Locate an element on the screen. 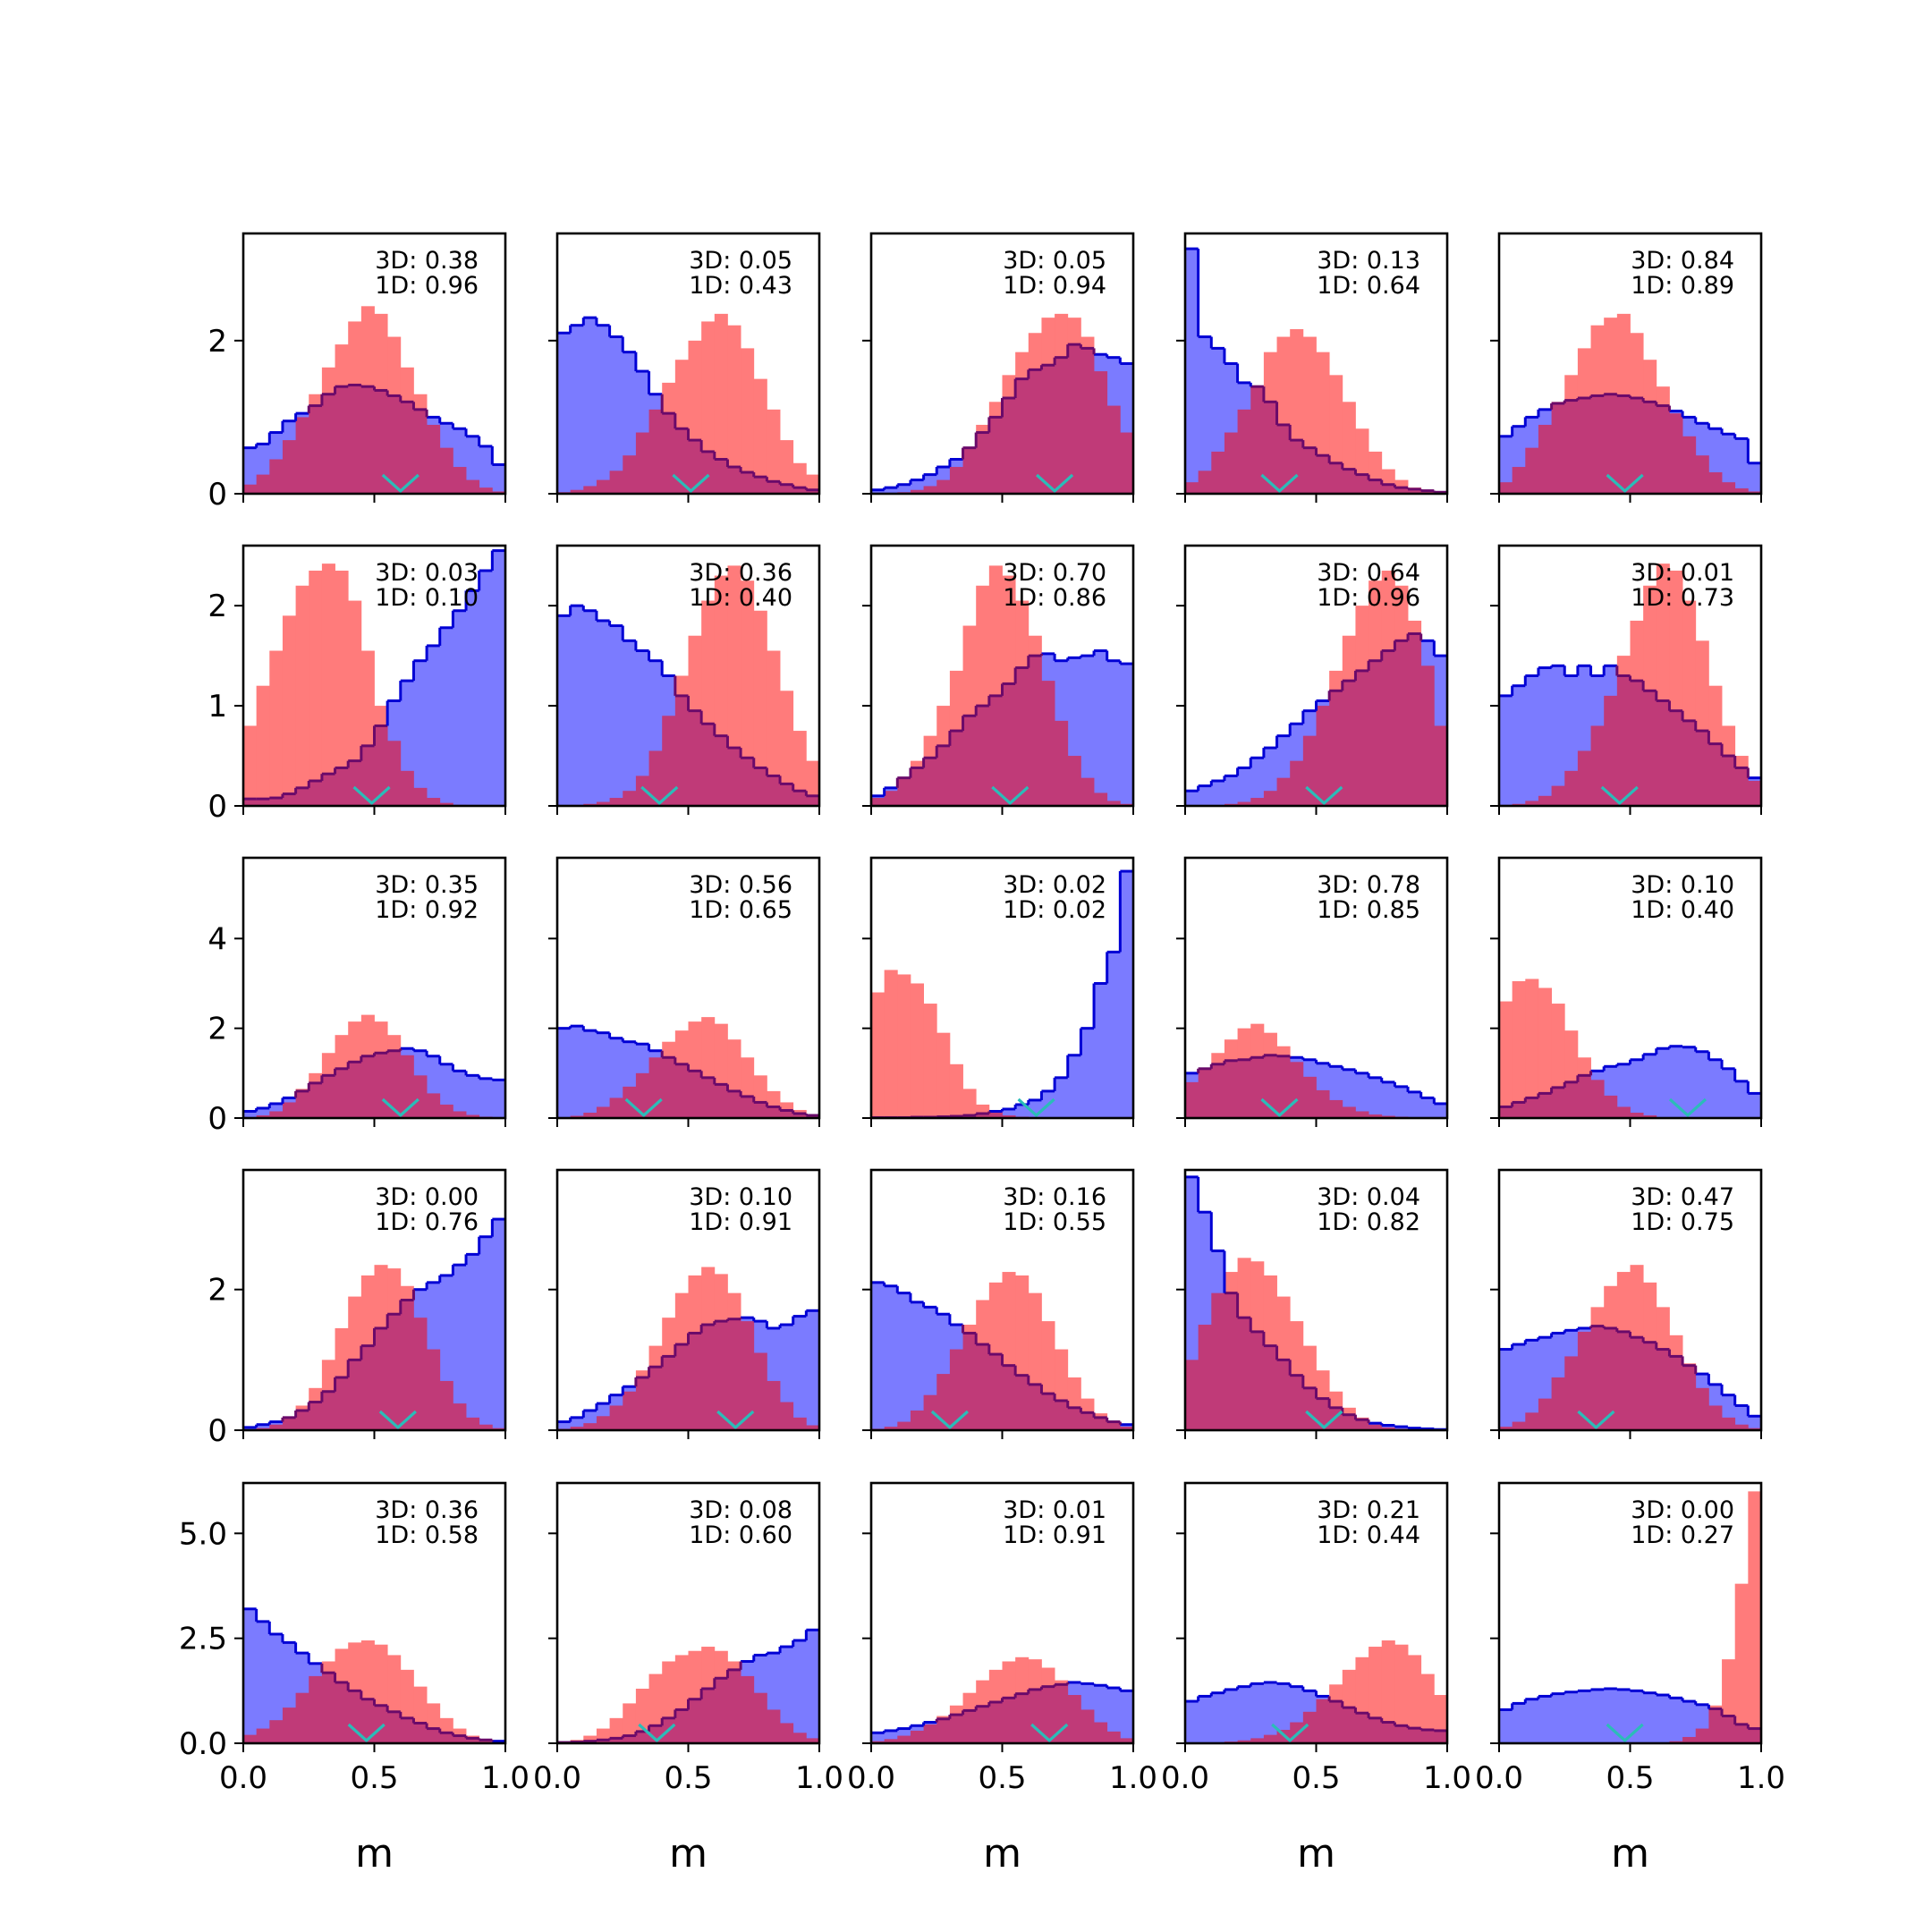 Image resolution: width=1932 pixels, height=1932 pixels. annotation-3d: 3D: 0.16 is located at coordinates (1054, 1197).